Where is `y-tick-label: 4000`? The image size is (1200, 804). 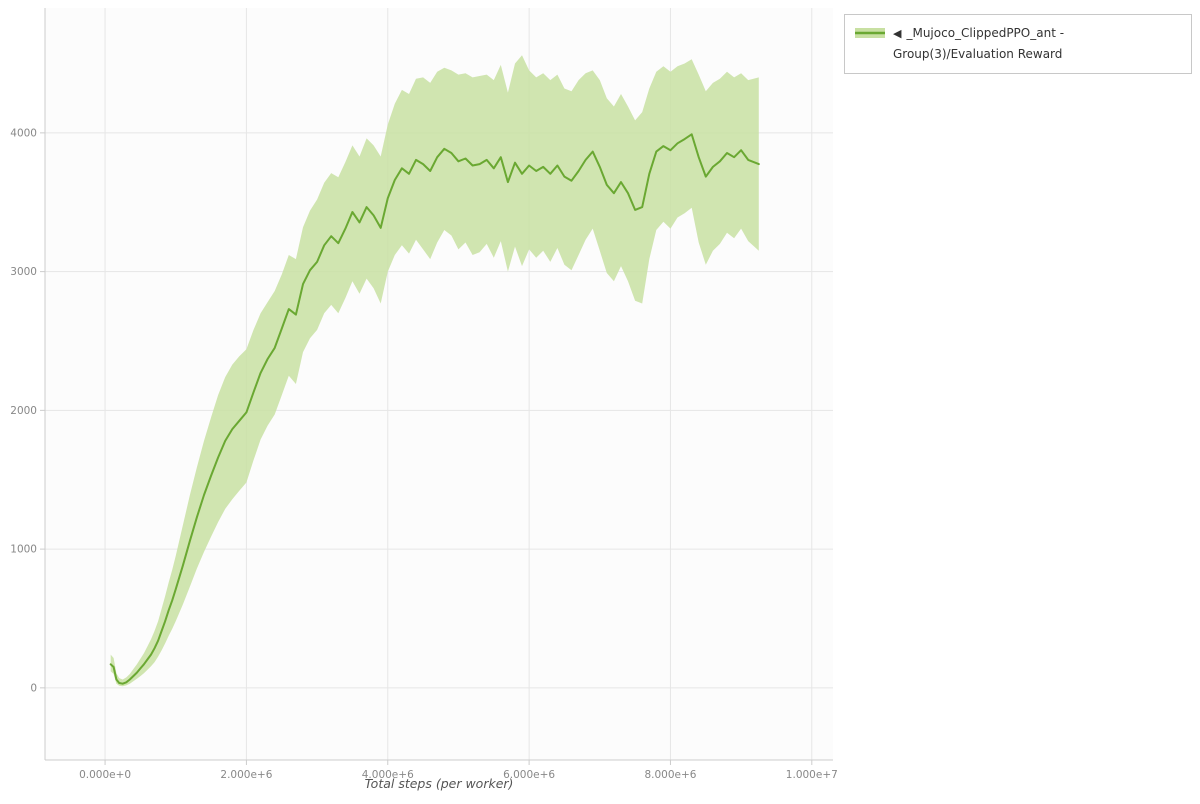 y-tick-label: 4000 is located at coordinates (23, 133).